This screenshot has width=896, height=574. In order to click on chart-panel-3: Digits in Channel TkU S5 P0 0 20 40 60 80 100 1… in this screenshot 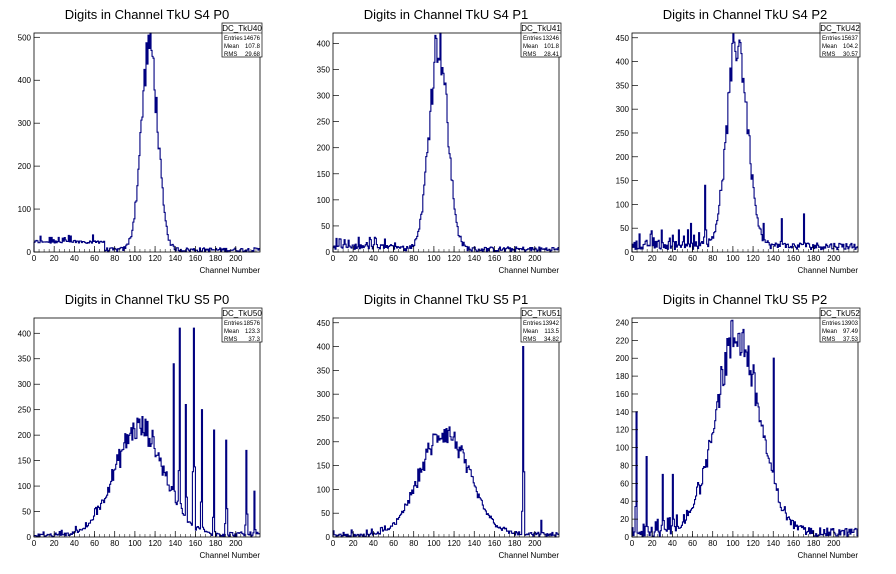, I will do `click(140, 426)`.